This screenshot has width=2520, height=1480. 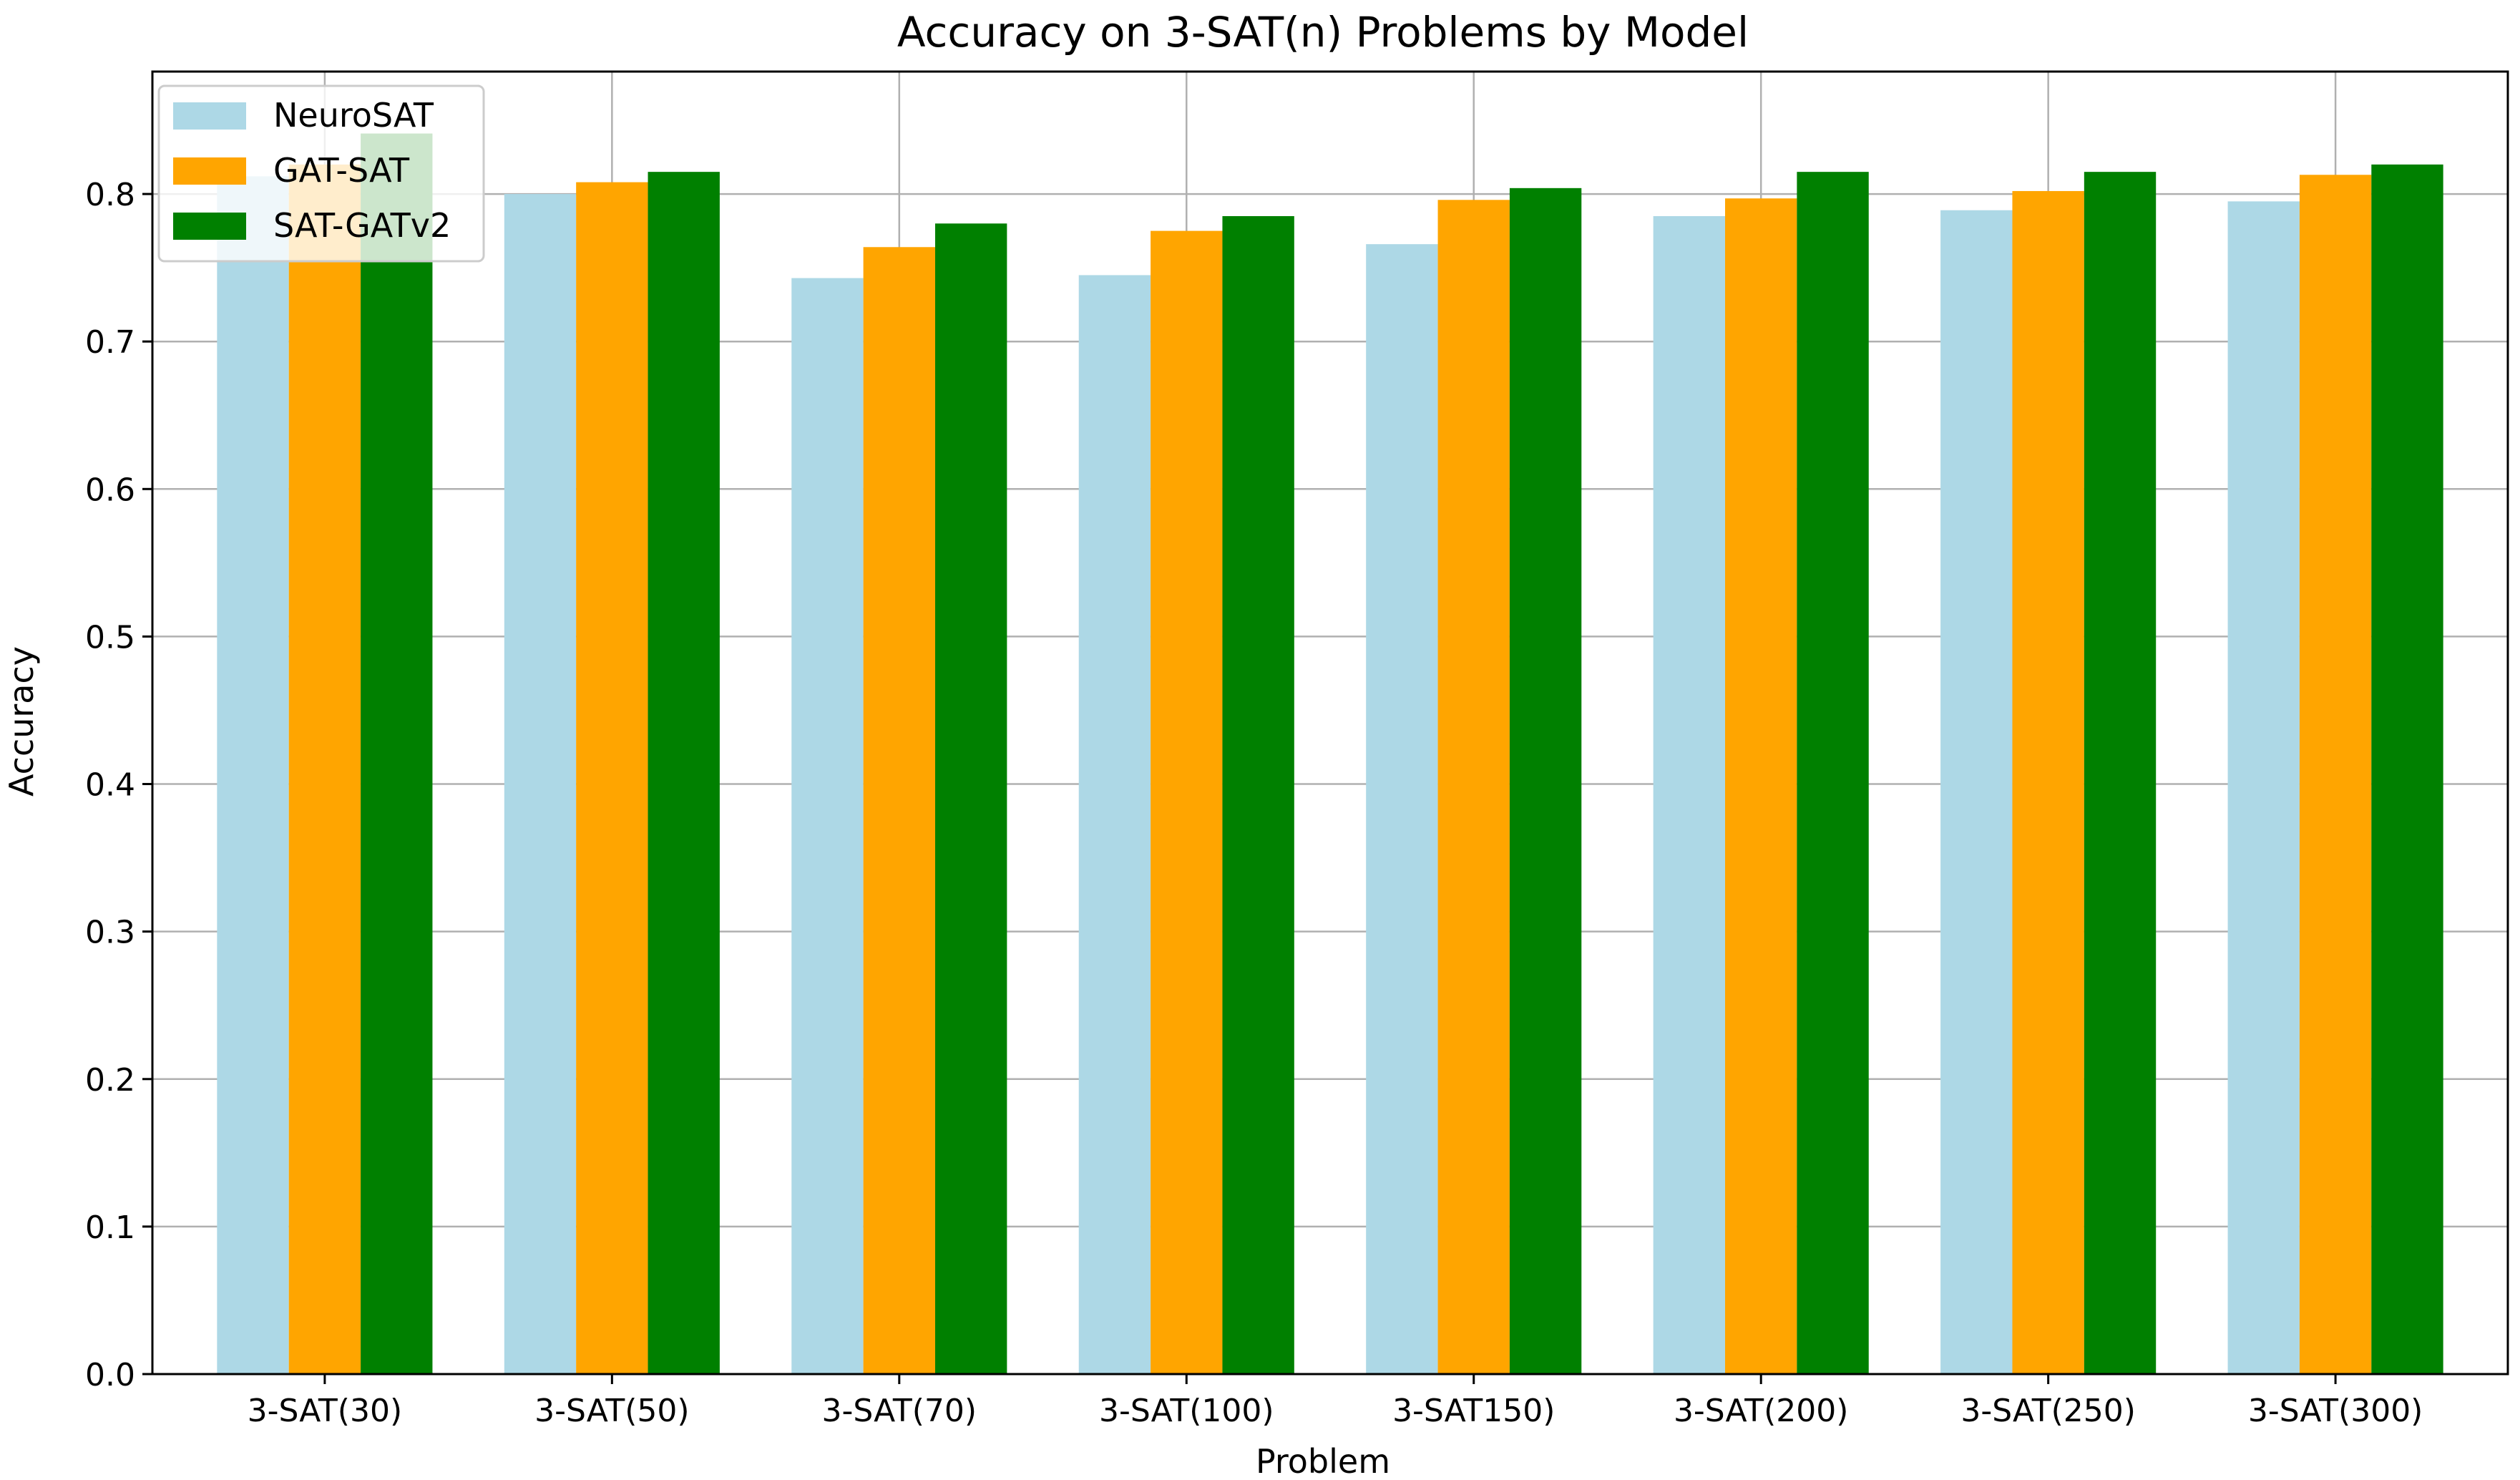 What do you see at coordinates (612, 1411) in the screenshot?
I see `x-tick-label: 3-SAT(50)` at bounding box center [612, 1411].